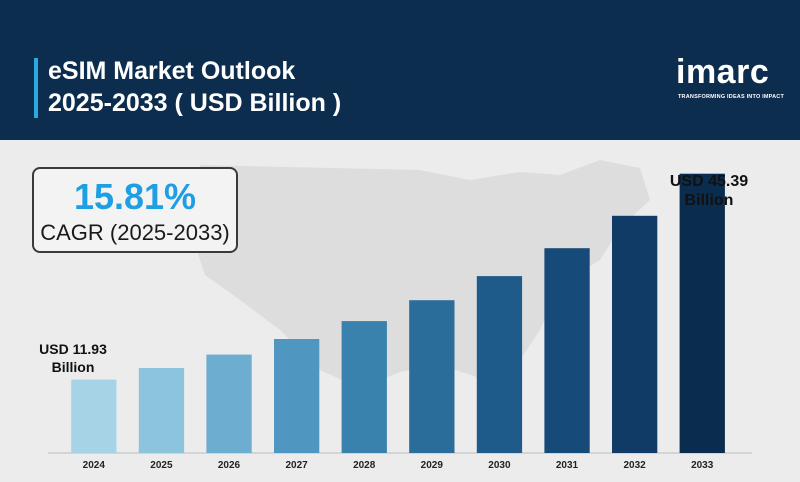 This screenshot has height=482, width=800. Describe the element at coordinates (723, 72) in the screenshot. I see `logo-name: imarc` at that location.